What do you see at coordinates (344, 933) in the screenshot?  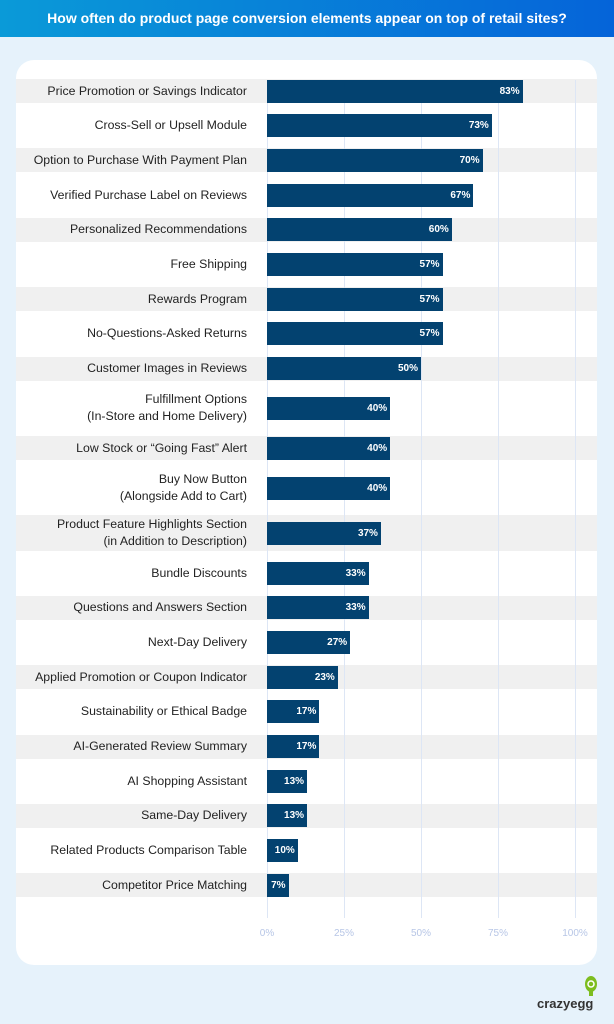 I see `x-tick-label: 25%` at bounding box center [344, 933].